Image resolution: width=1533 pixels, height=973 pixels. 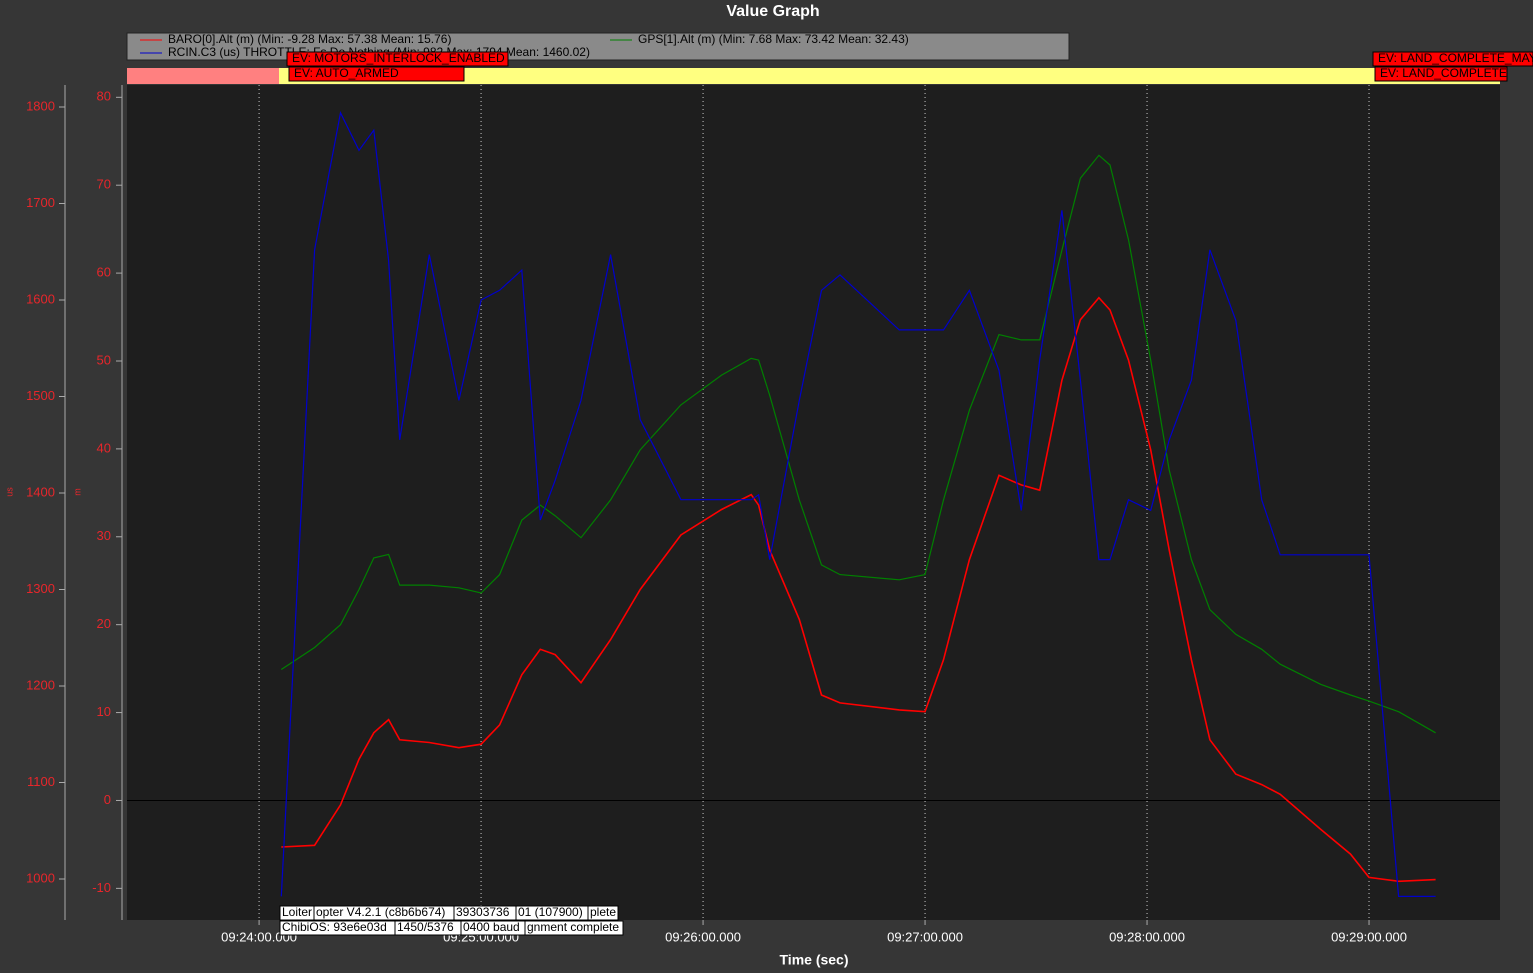 What do you see at coordinates (104, 623) in the screenshot?
I see `y-tick-label: 20` at bounding box center [104, 623].